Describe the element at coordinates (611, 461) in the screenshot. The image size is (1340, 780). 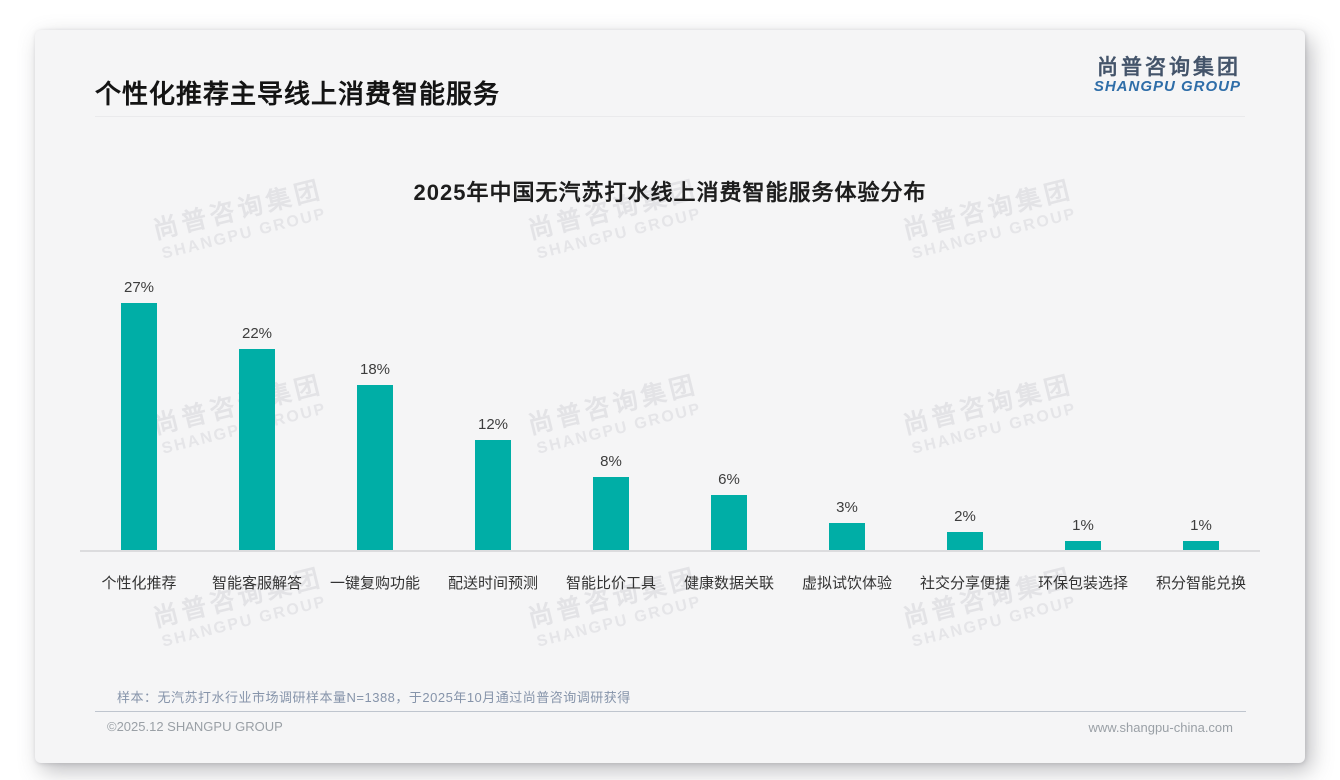
I see `bar-value-label: 8%` at that location.